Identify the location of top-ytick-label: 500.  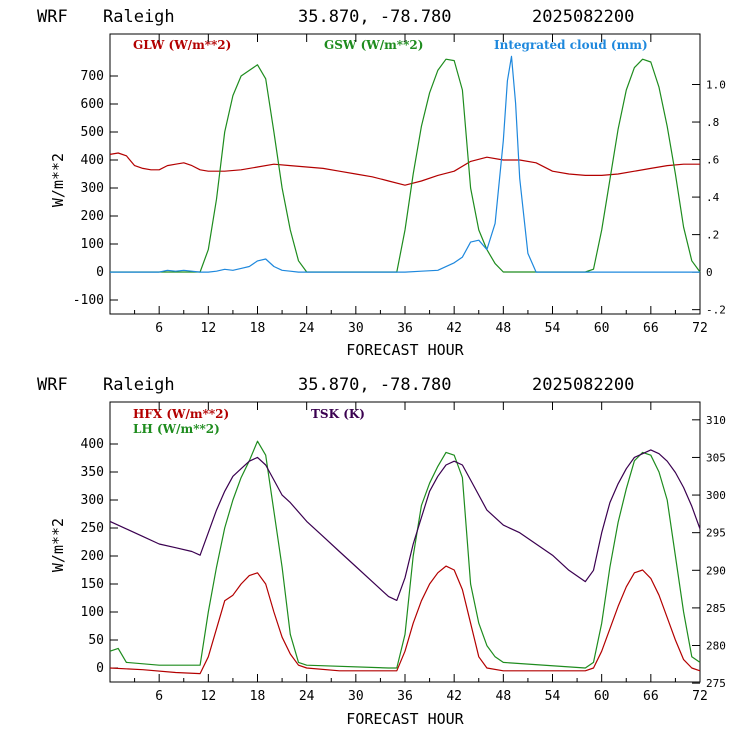
(92, 132).